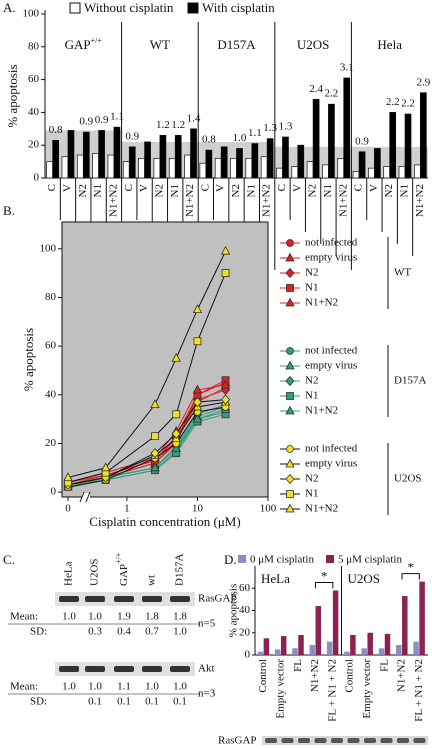  What do you see at coordinates (419, 690) in the screenshot?
I see `x-tick-label: FL + N1 + N2` at bounding box center [419, 690].